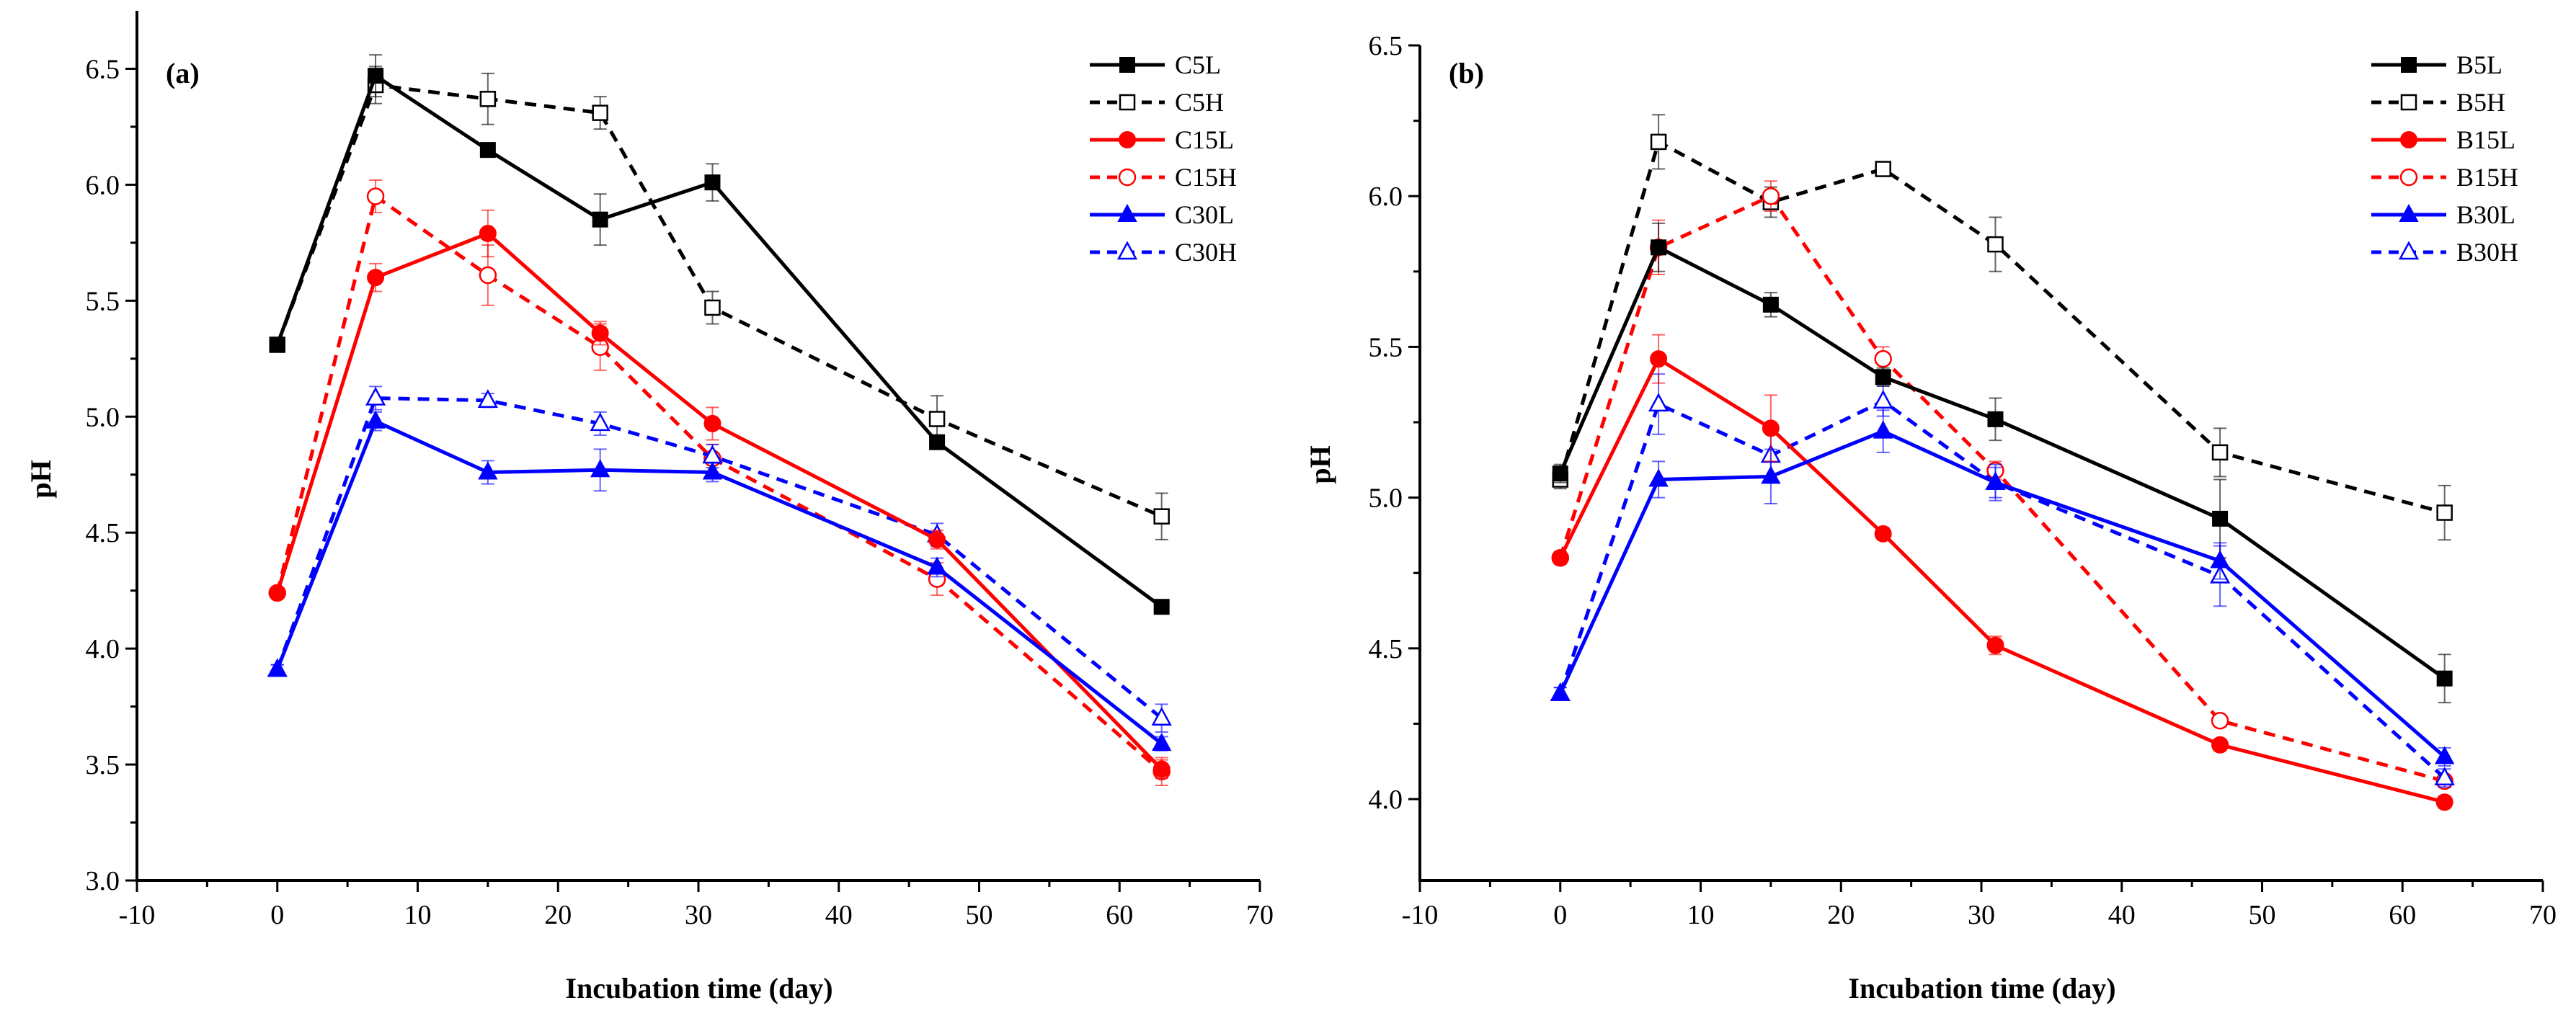 This screenshot has height=1021, width=2576. What do you see at coordinates (1386, 800) in the screenshot?
I see `y-tick-label: 4.0` at bounding box center [1386, 800].